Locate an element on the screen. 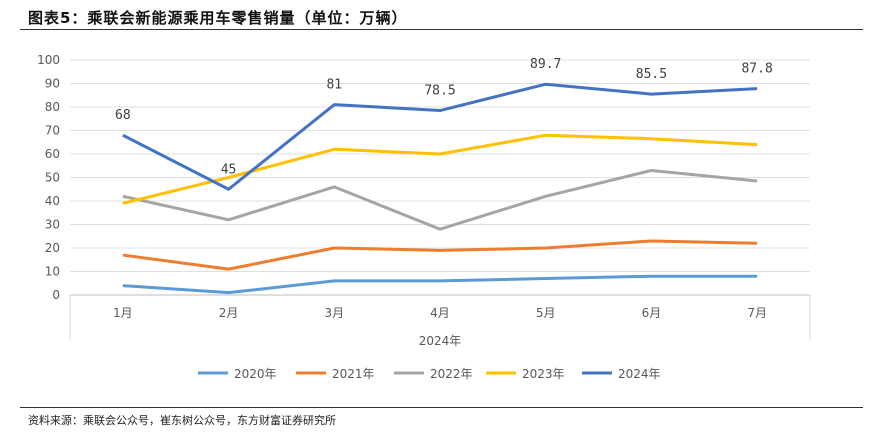  y-tick-label: 30 is located at coordinates (52, 225).